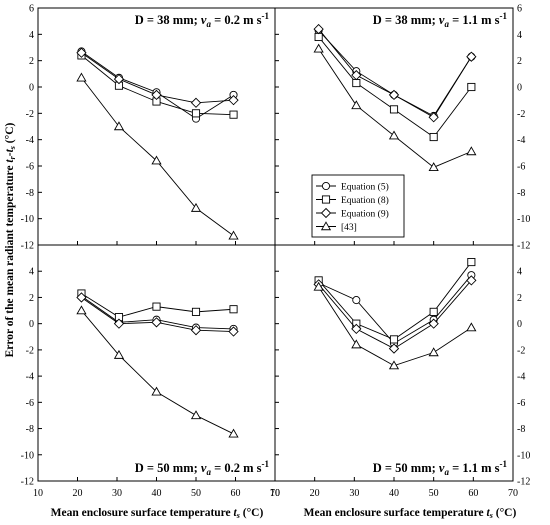 This screenshot has height=525, width=550. What do you see at coordinates (365, 186) in the screenshot?
I see `legend-label: Equation (5)` at bounding box center [365, 186].